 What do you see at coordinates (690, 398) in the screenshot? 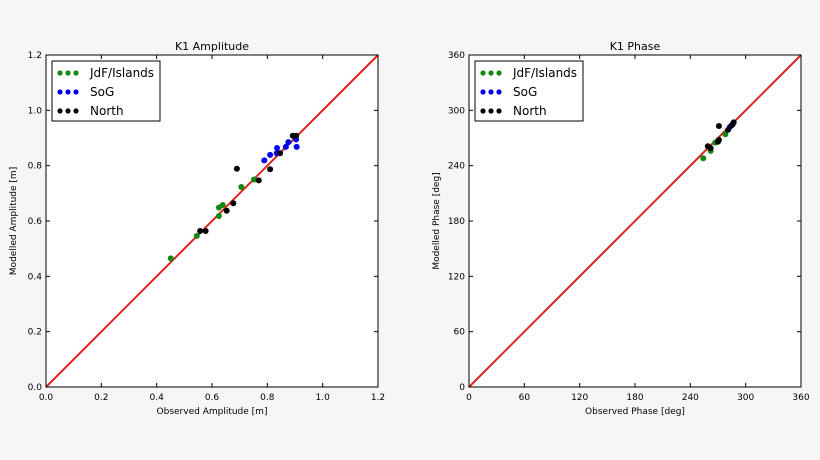
I see `x-tick-label: 240` at bounding box center [690, 398].